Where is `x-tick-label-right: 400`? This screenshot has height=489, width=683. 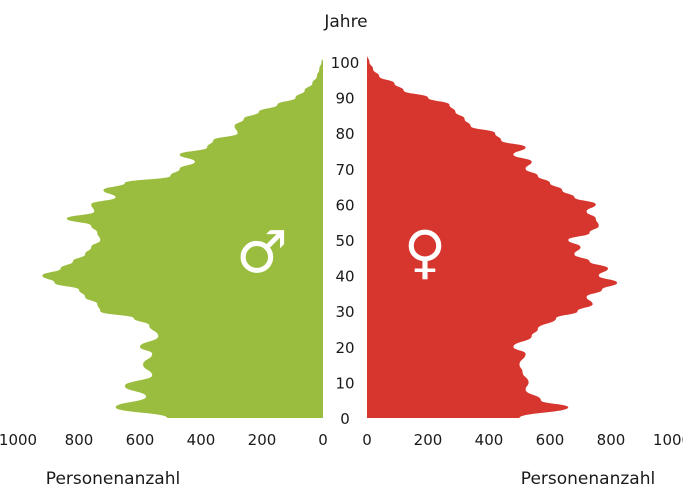
x-tick-label-right: 400 is located at coordinates (489, 440).